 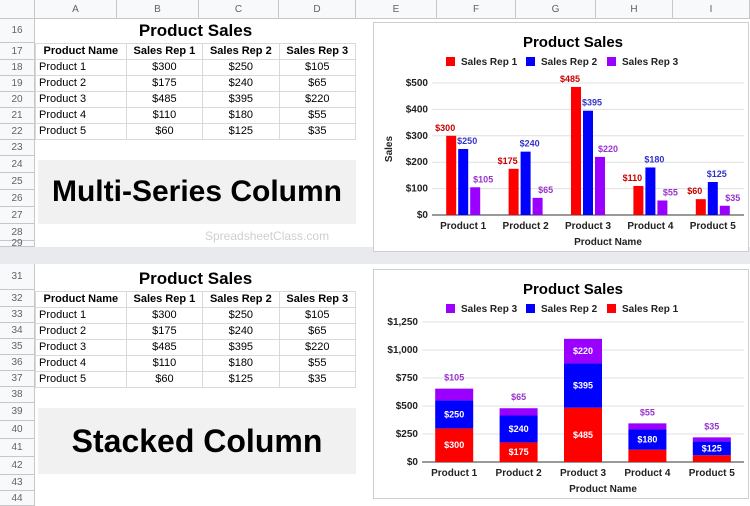 I want to click on row-header-25: 25, so click(x=17, y=181).